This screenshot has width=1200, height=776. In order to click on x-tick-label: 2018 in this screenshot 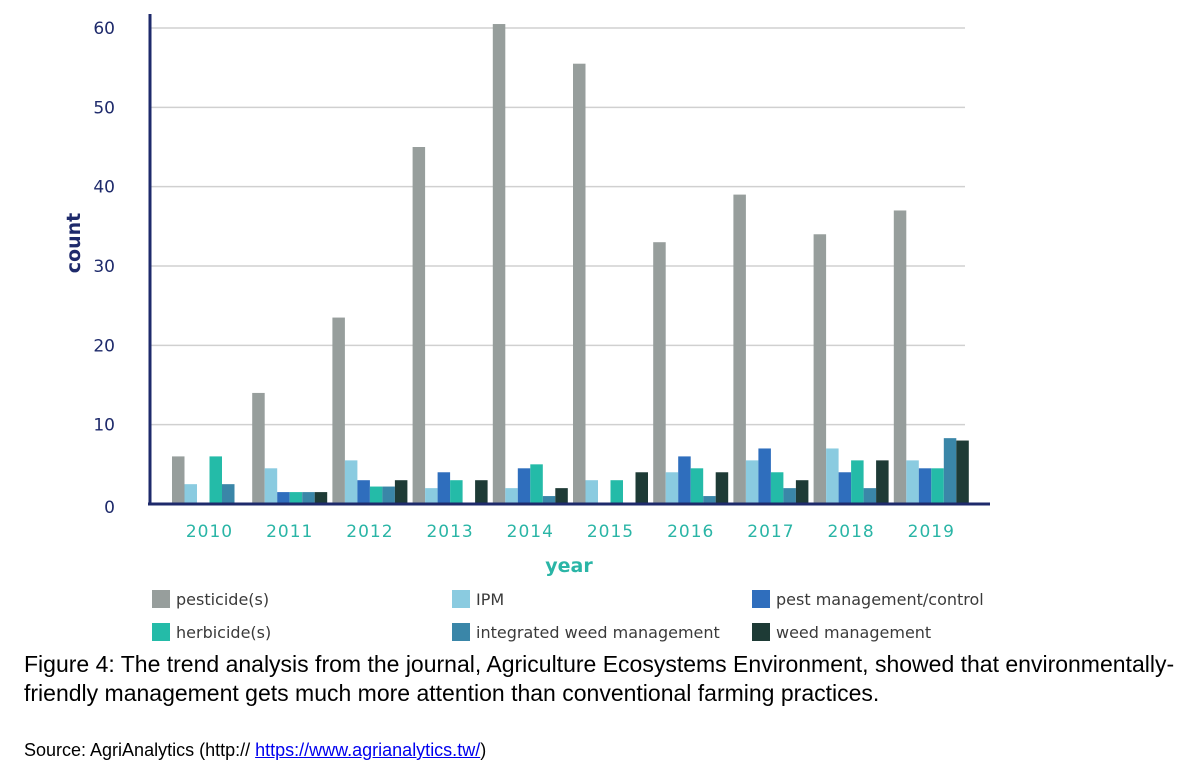, I will do `click(850, 532)`.